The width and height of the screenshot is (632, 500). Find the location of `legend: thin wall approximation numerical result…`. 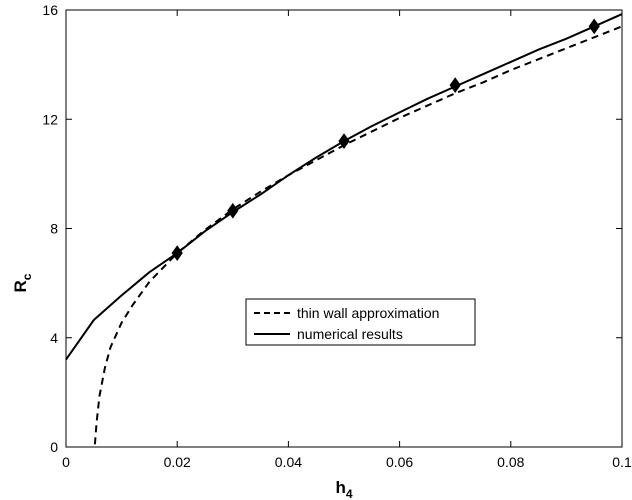

legend: thin wall approximation numerical result… is located at coordinates (360, 322).